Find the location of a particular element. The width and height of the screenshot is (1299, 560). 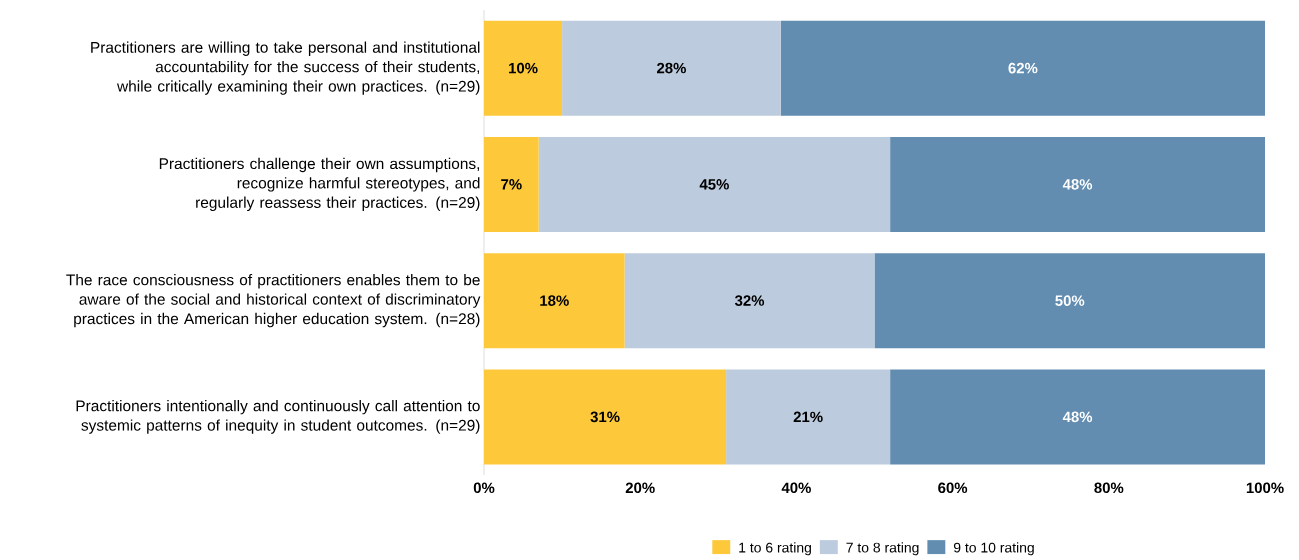

data-label: 28% is located at coordinates (671, 68).